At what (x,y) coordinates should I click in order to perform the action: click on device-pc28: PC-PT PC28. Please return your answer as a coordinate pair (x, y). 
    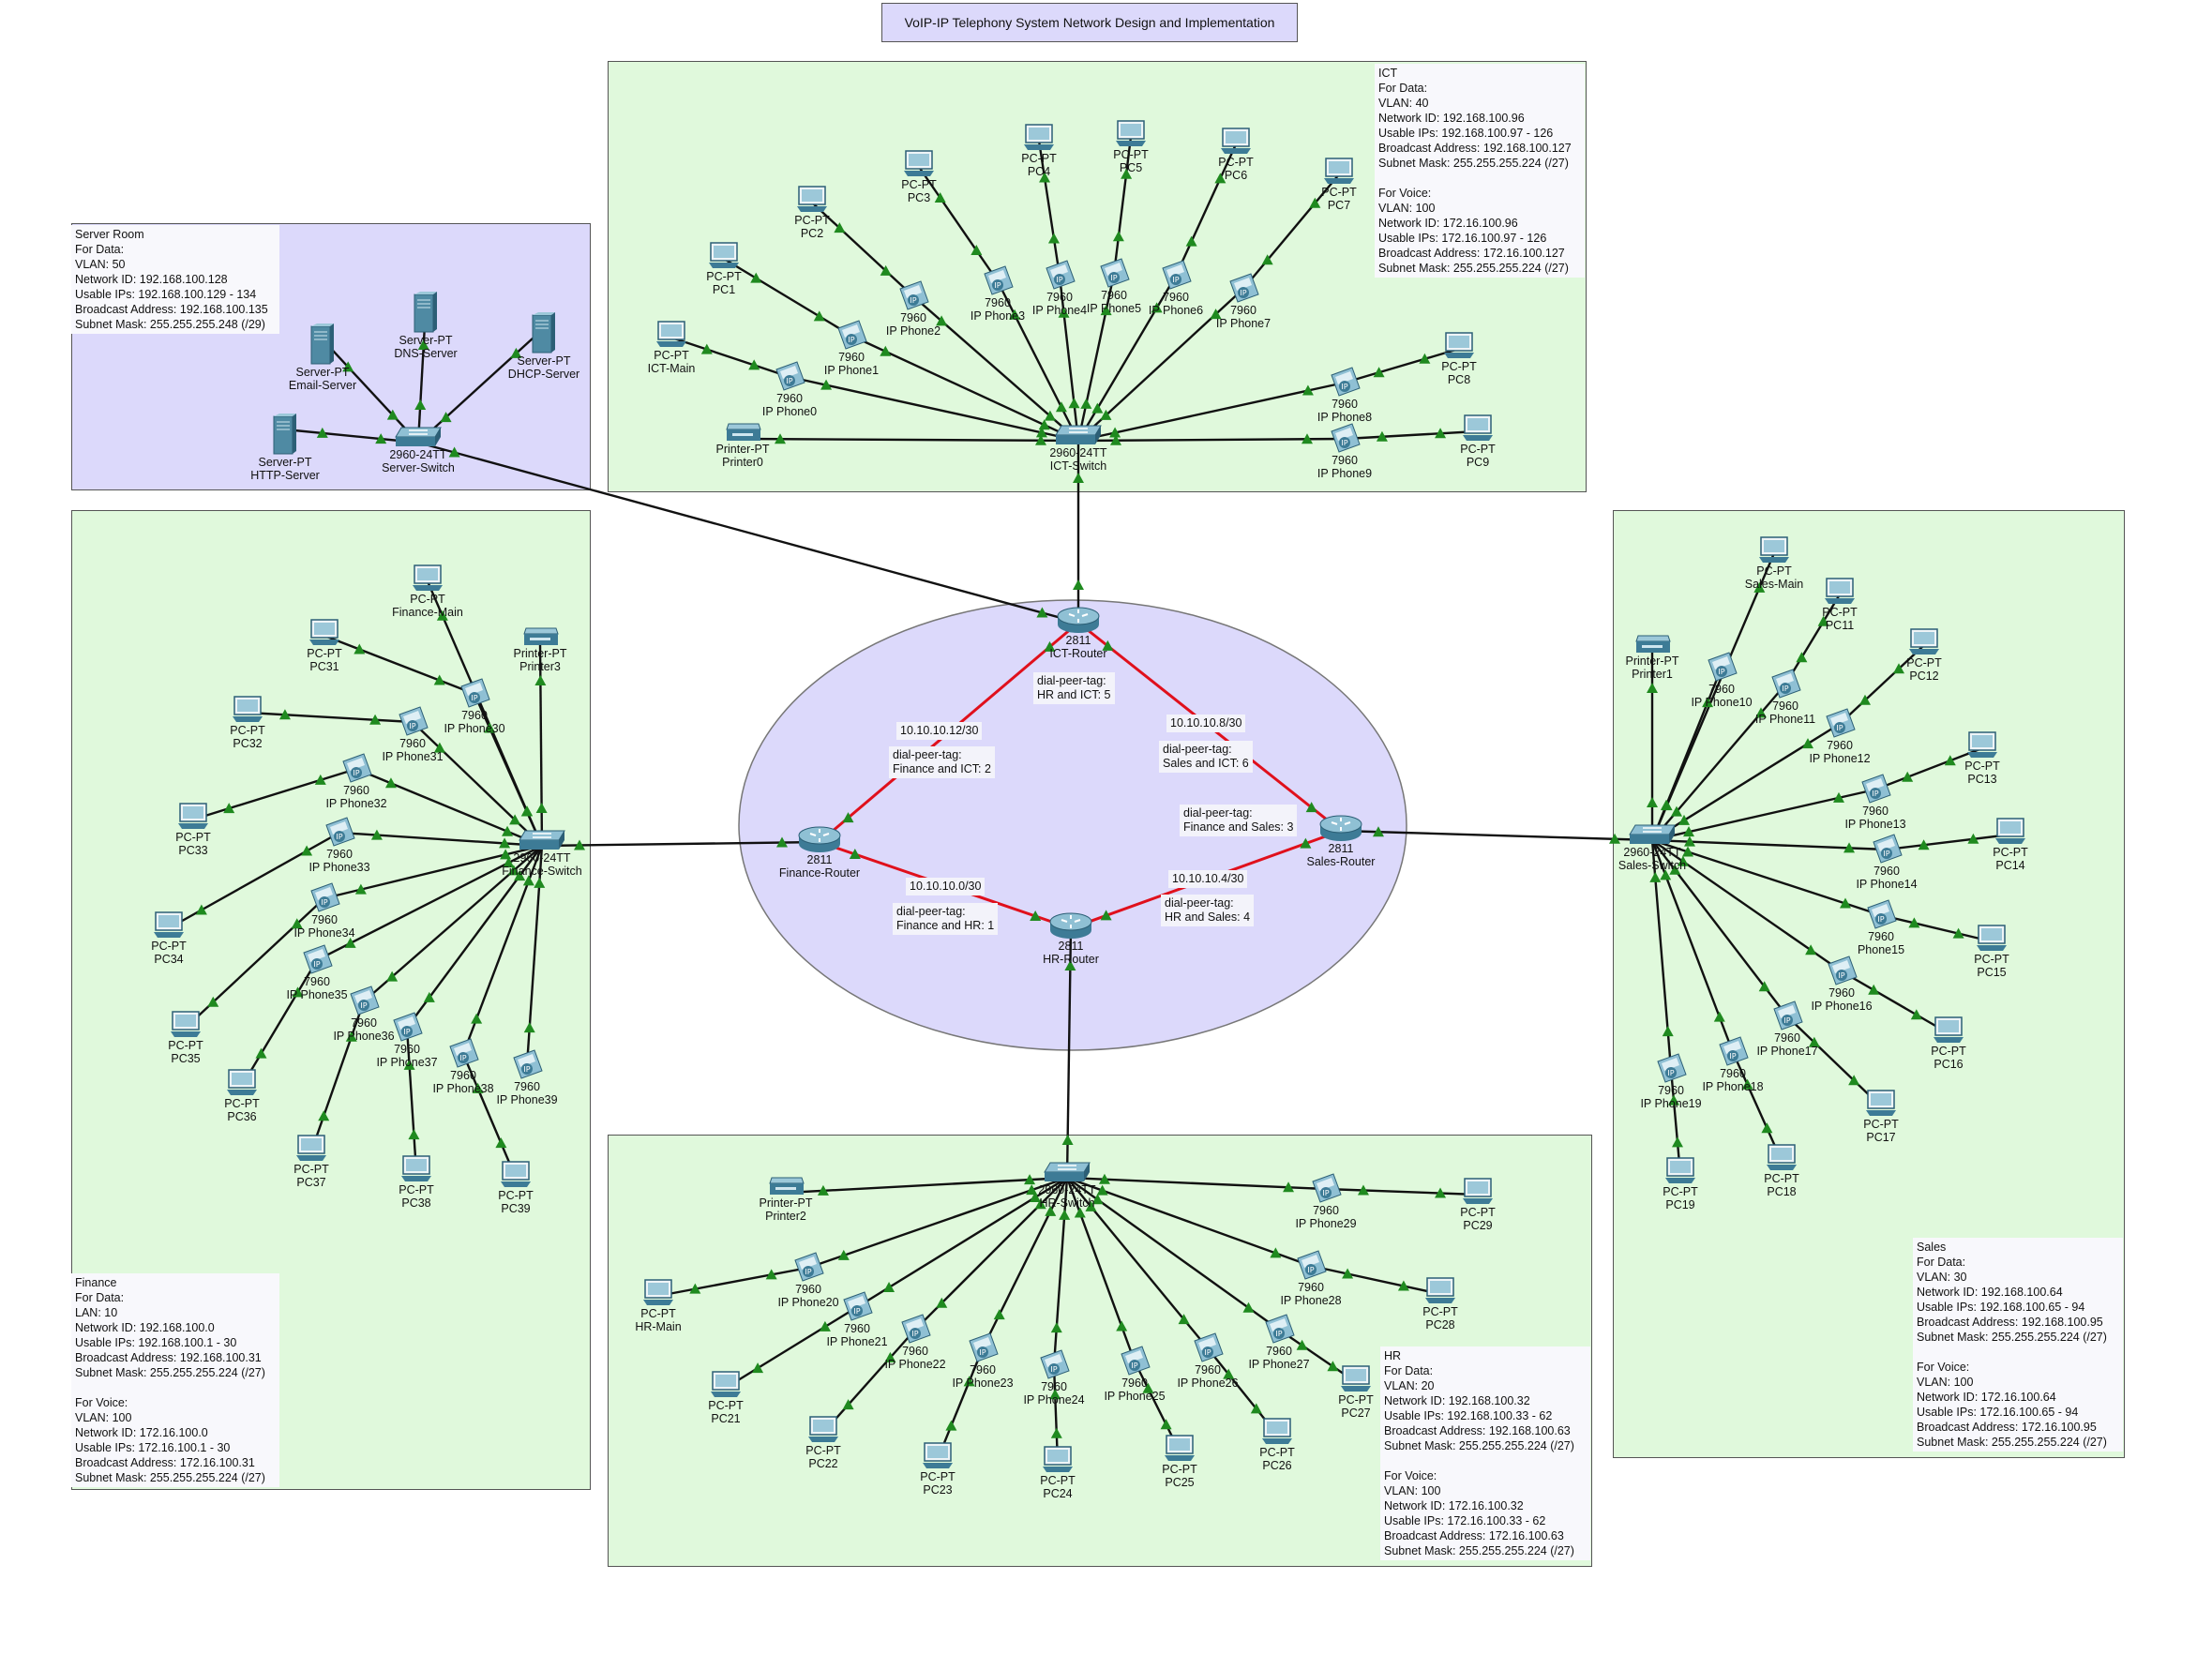
    Looking at the image, I should click on (1440, 1304).